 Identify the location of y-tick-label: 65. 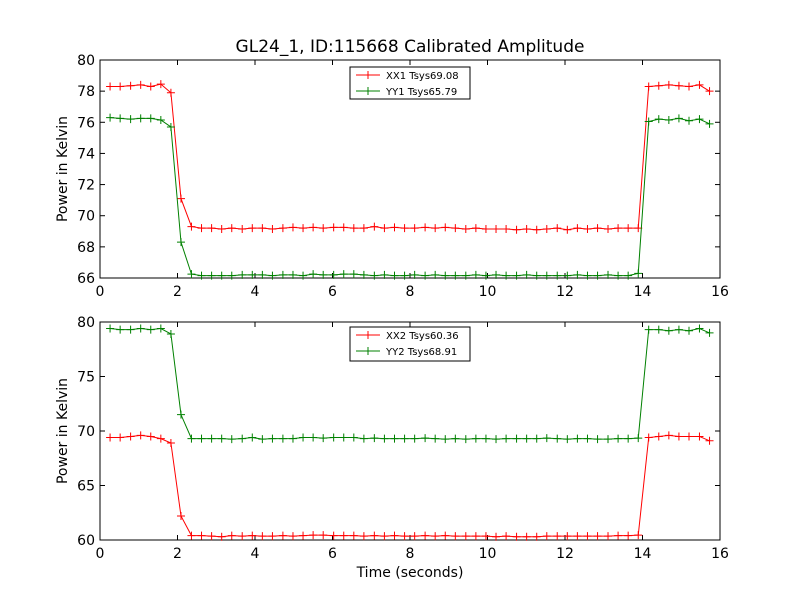
(86, 487).